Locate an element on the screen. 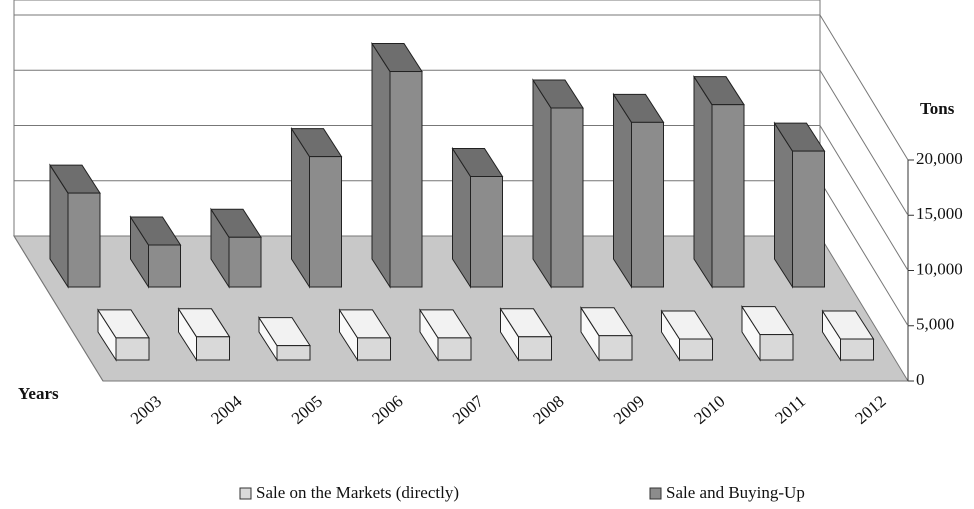 Image resolution: width=974 pixels, height=509 pixels. y-tick-label: 15,000 is located at coordinates (939, 213).